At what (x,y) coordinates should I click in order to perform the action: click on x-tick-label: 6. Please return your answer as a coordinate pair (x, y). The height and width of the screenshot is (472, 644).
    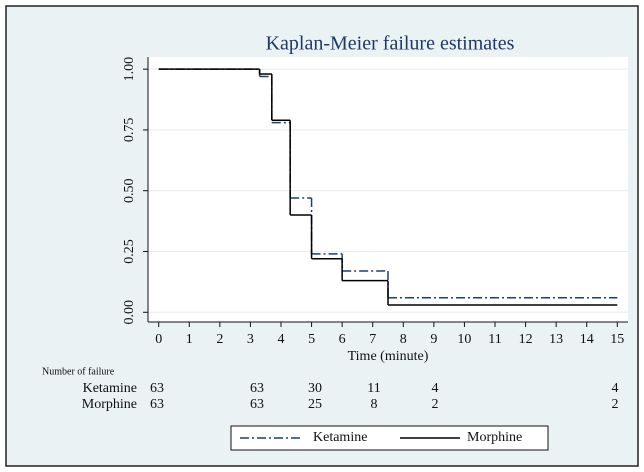
    Looking at the image, I should click on (342, 339).